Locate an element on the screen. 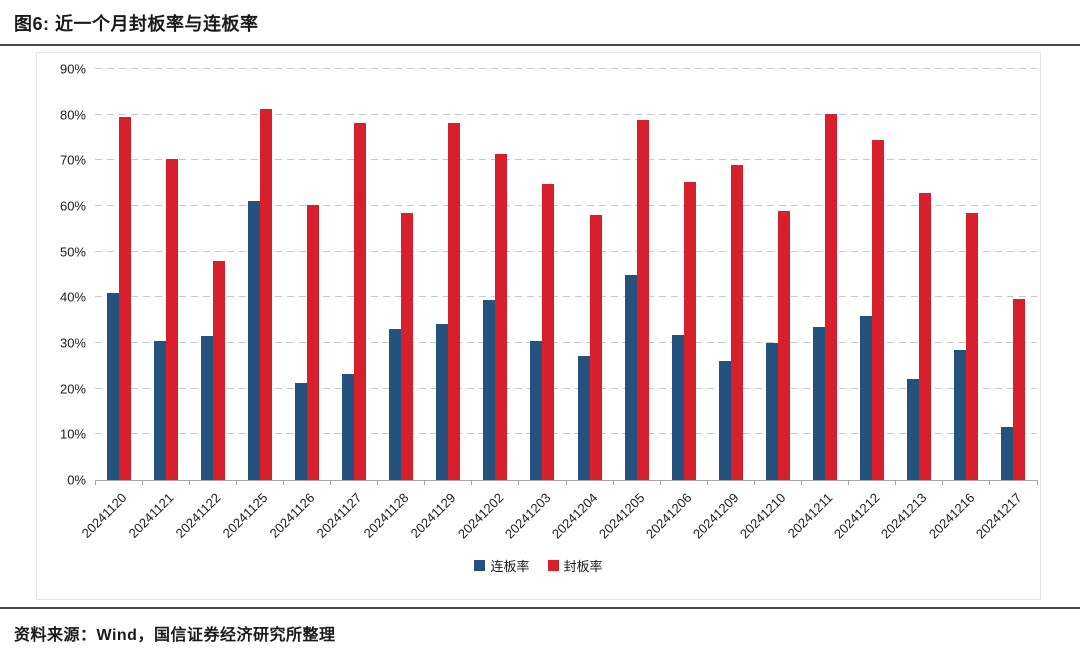  x-axis-label: 20241204 is located at coordinates (574, 516).